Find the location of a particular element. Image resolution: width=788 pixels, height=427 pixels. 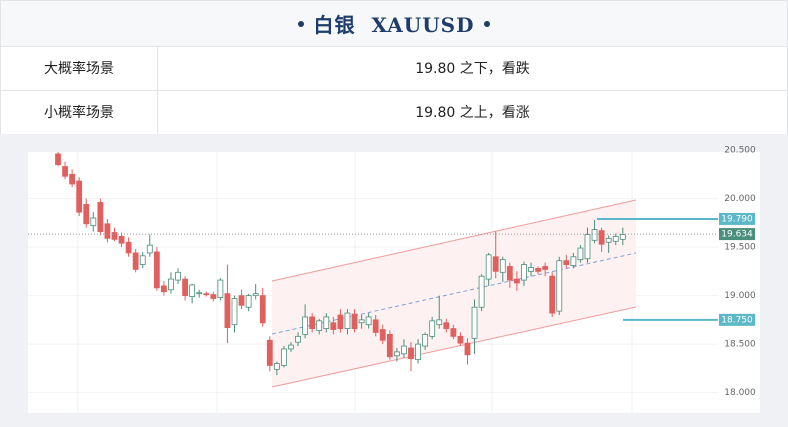

title: 白银 XAUUSD is located at coordinates (394, 25).